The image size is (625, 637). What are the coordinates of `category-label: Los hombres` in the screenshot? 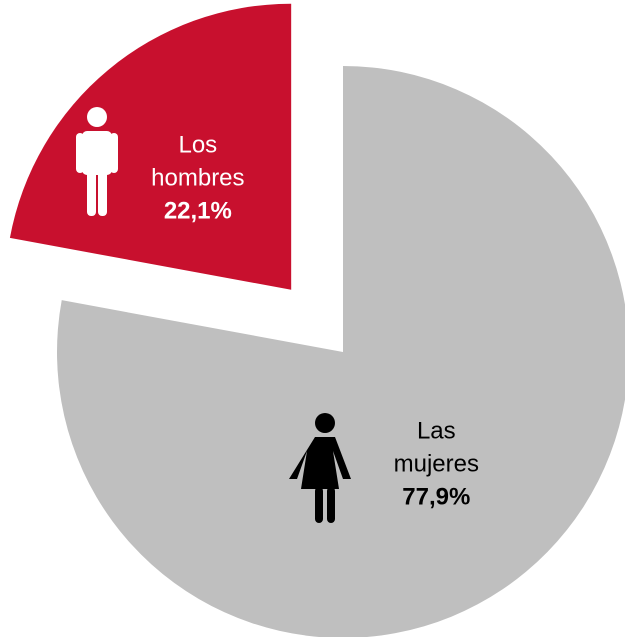 It's located at (198, 161).